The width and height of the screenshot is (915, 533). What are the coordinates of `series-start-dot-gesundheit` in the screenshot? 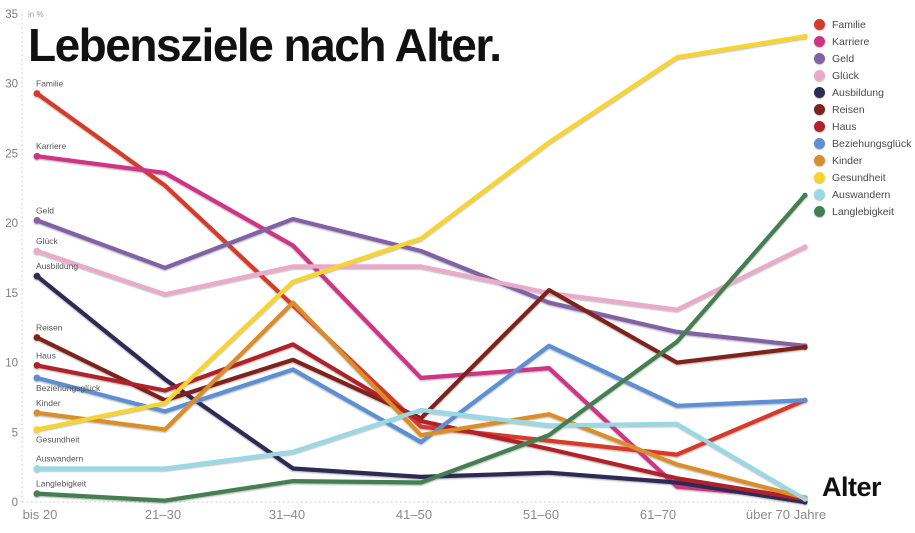 It's located at (37, 429).